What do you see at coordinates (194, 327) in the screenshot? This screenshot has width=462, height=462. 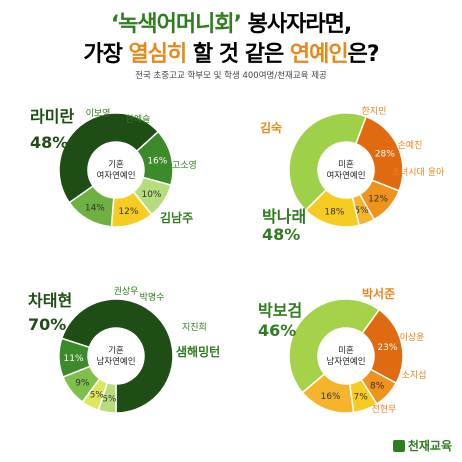 I see `slice-name-label: 지진희` at bounding box center [194, 327].